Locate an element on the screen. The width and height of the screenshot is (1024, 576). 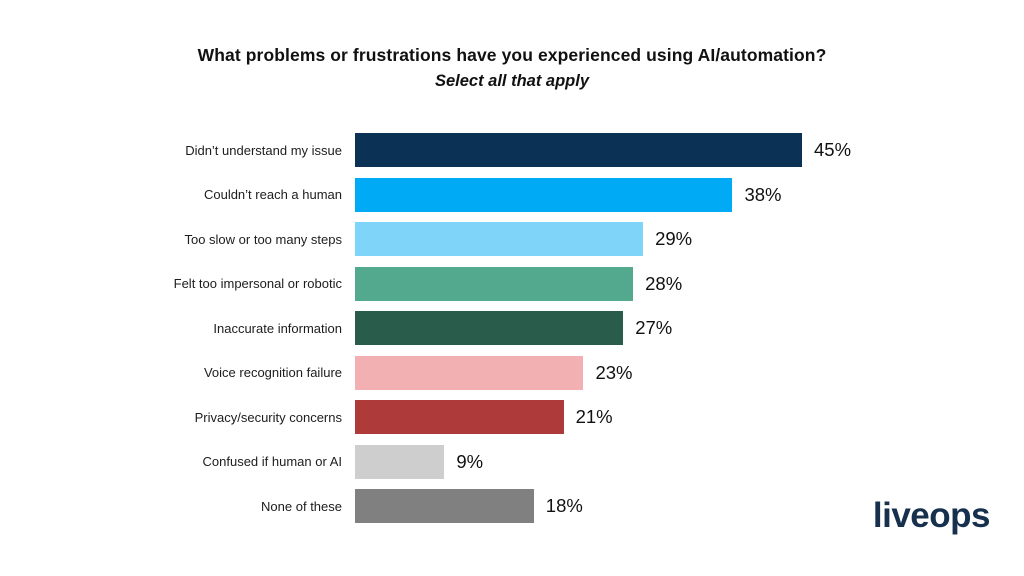
bar-row: Inaccurate information 27% is located at coordinates (512, 328).